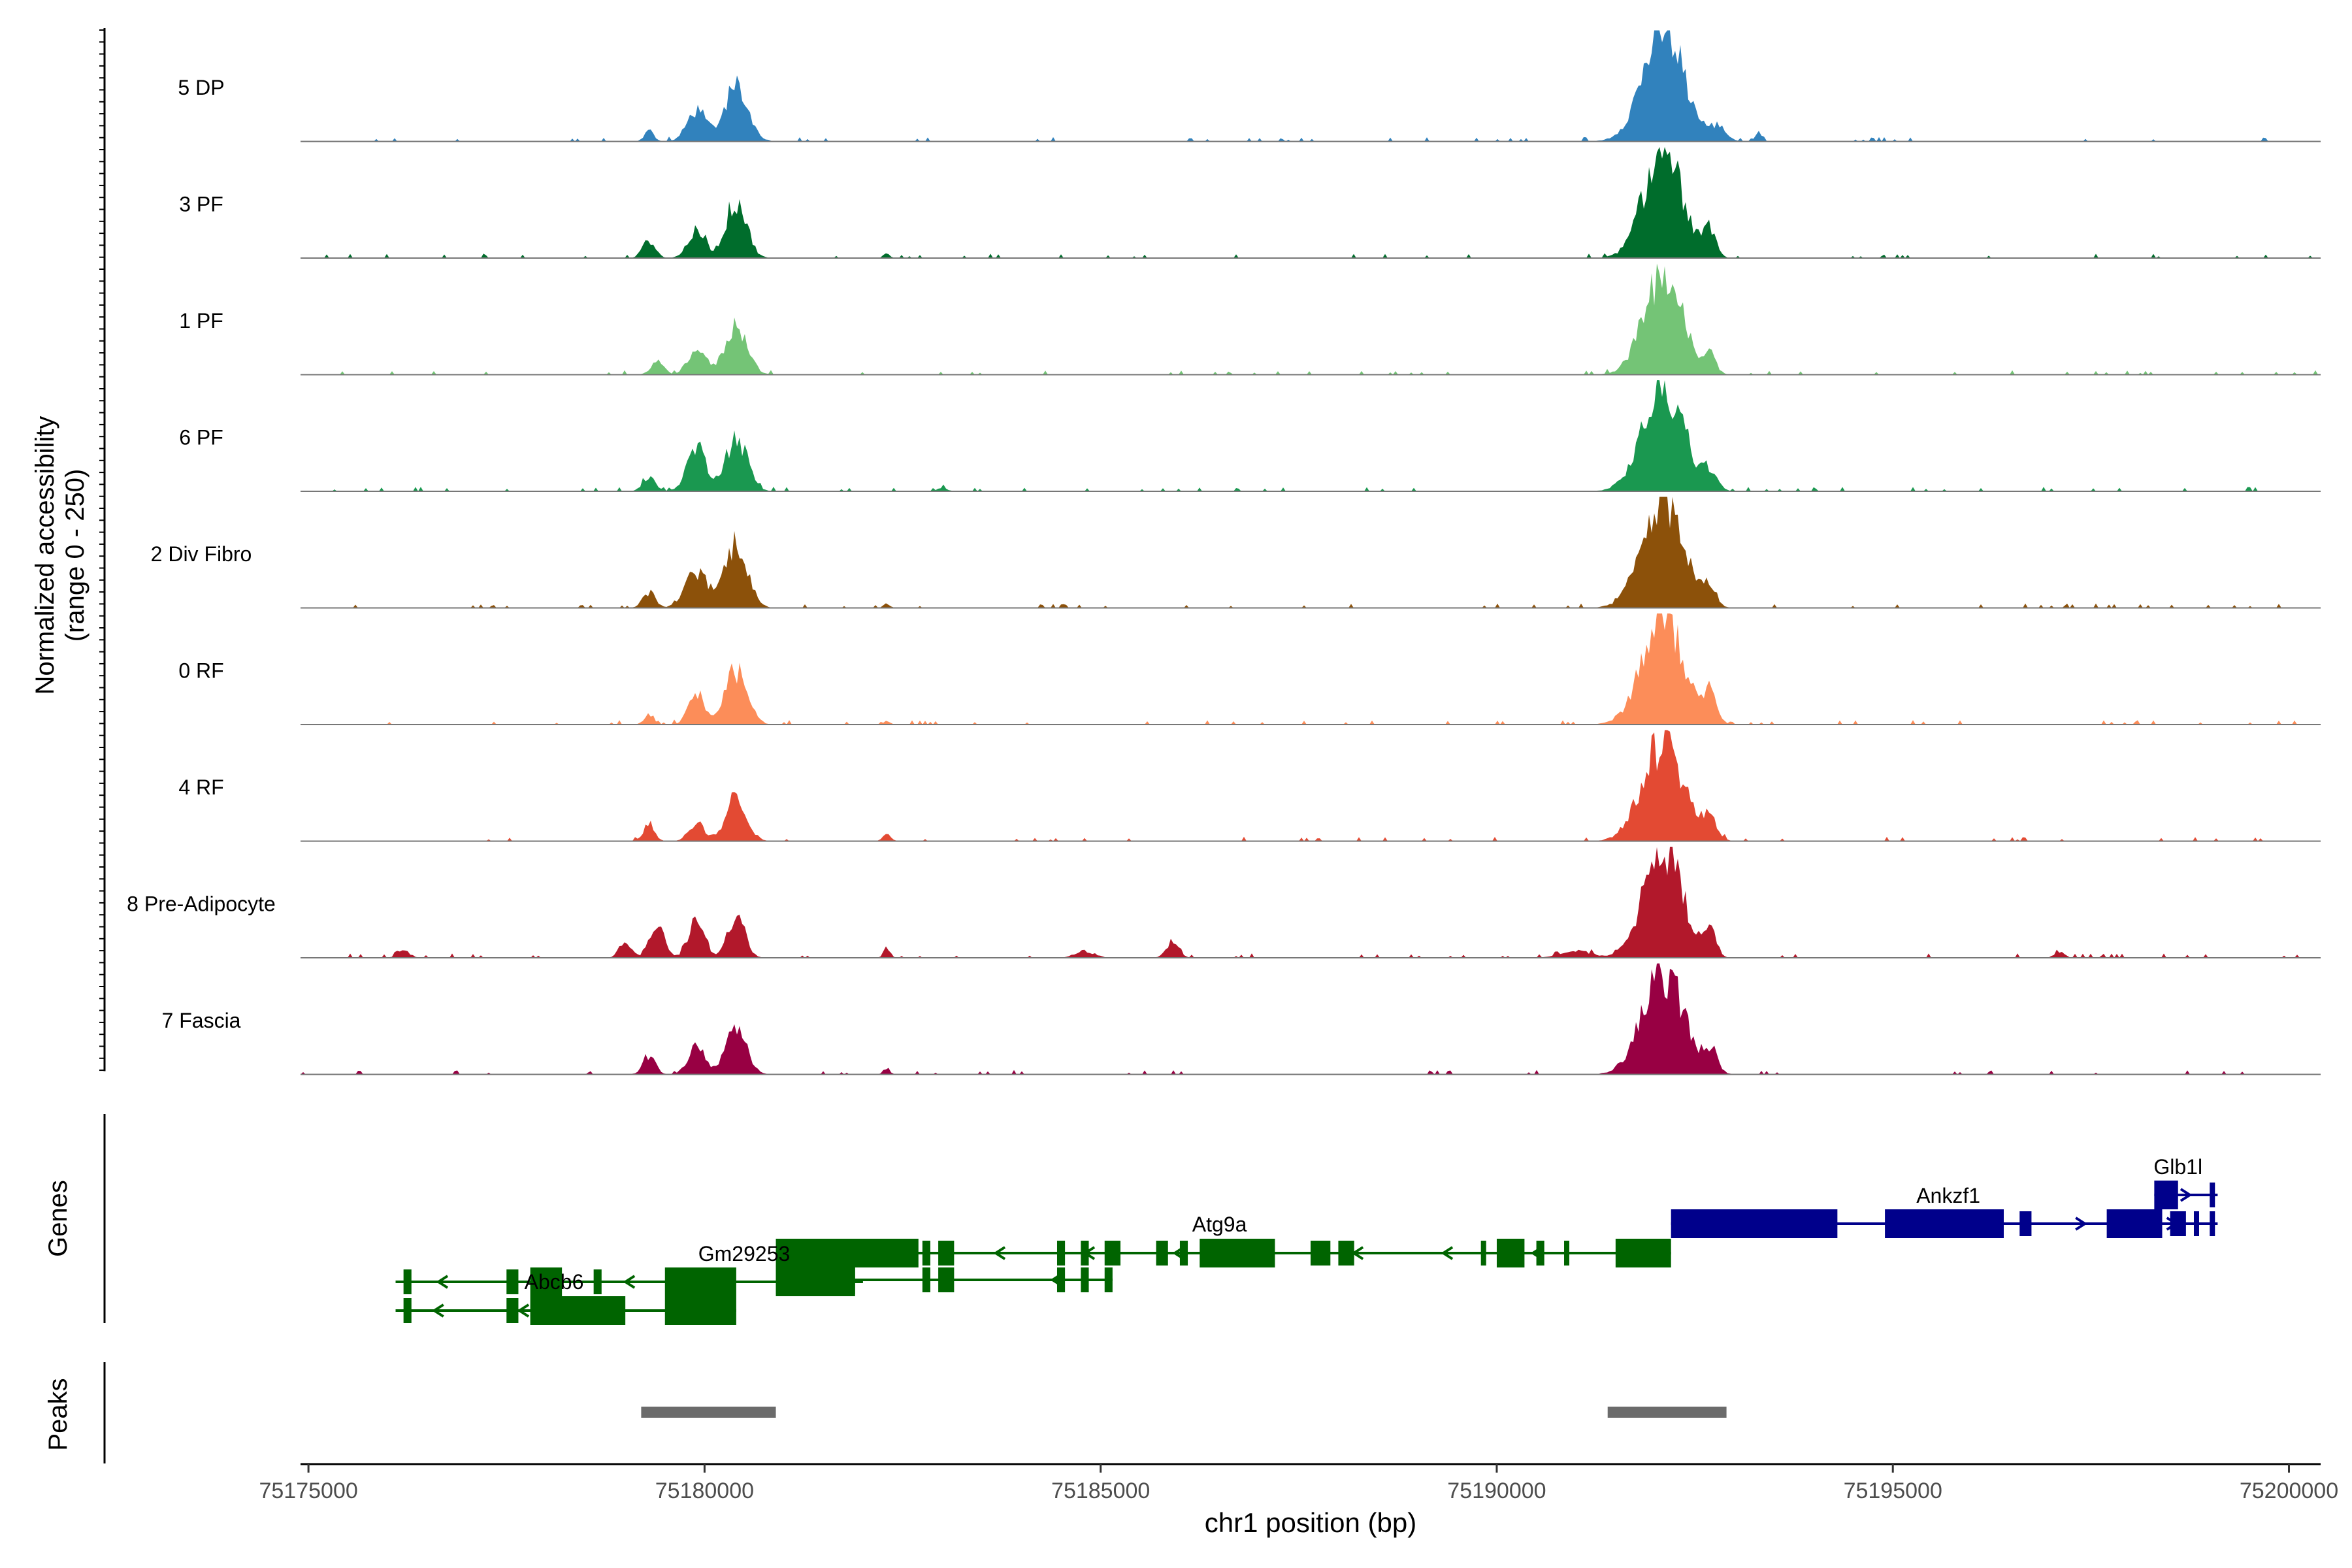  I want to click on track-3-pf: 3 PF, so click(1250, 203).